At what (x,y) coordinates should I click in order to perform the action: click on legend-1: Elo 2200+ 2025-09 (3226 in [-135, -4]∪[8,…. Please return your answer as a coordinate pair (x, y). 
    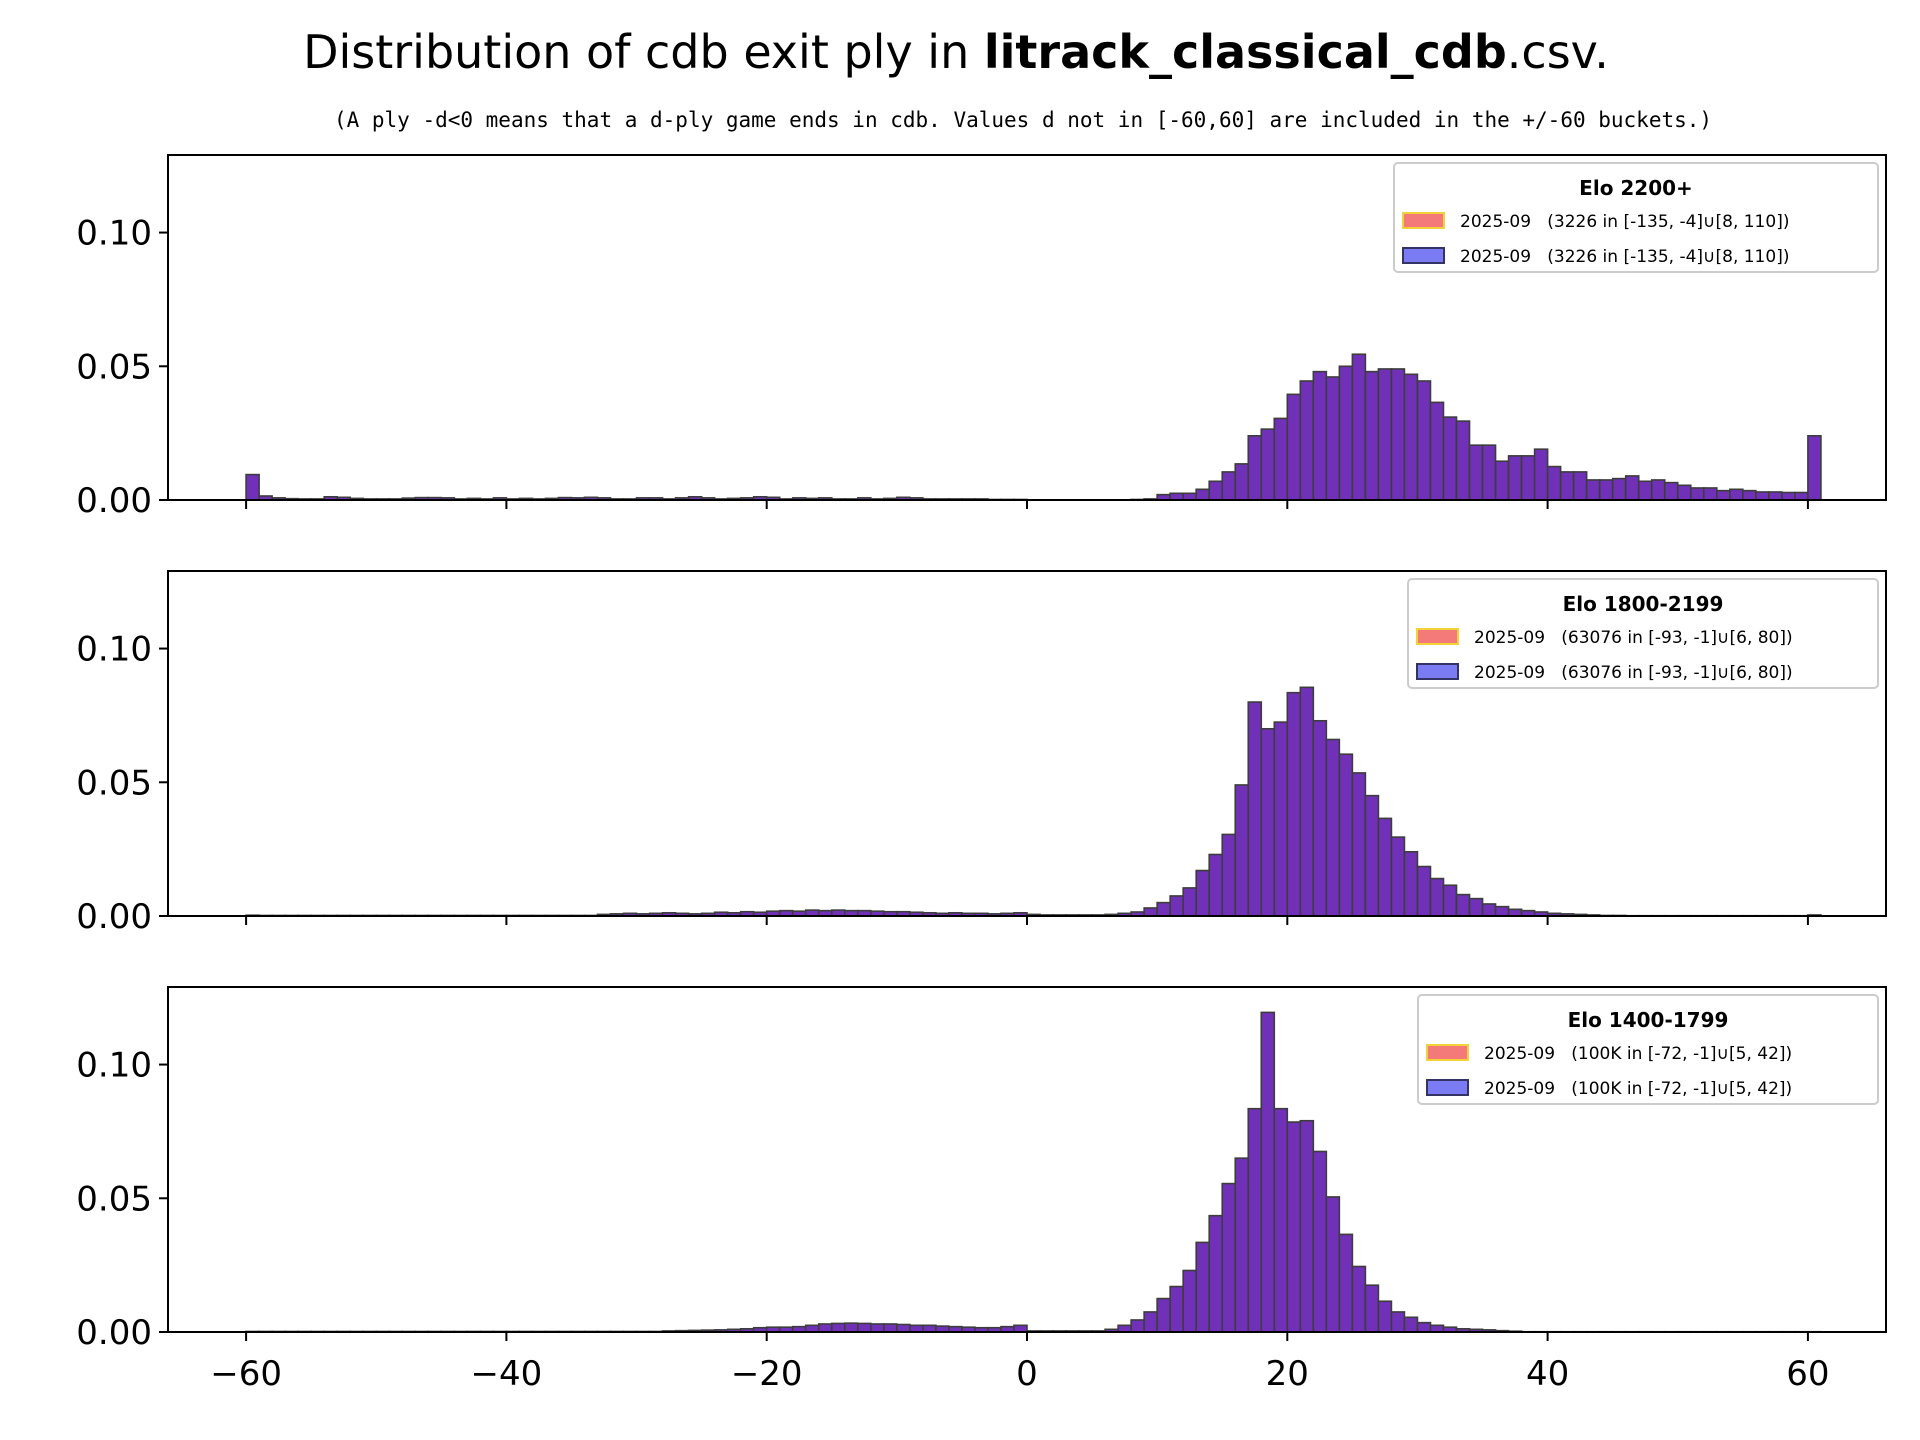
    Looking at the image, I should click on (1636, 217).